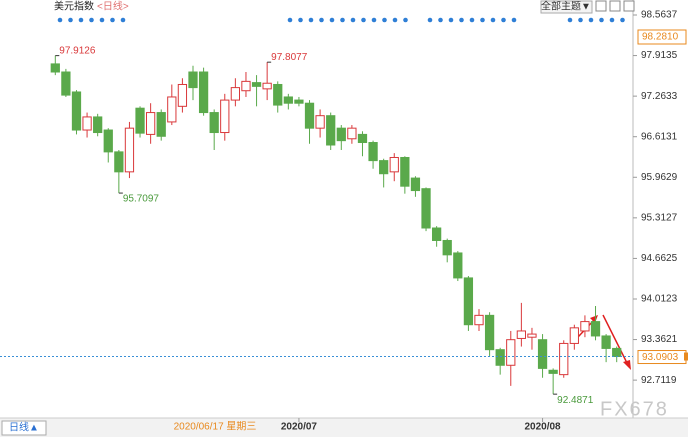 This screenshot has height=437, width=688. I want to click on period-label: <日线>, so click(113, 6).